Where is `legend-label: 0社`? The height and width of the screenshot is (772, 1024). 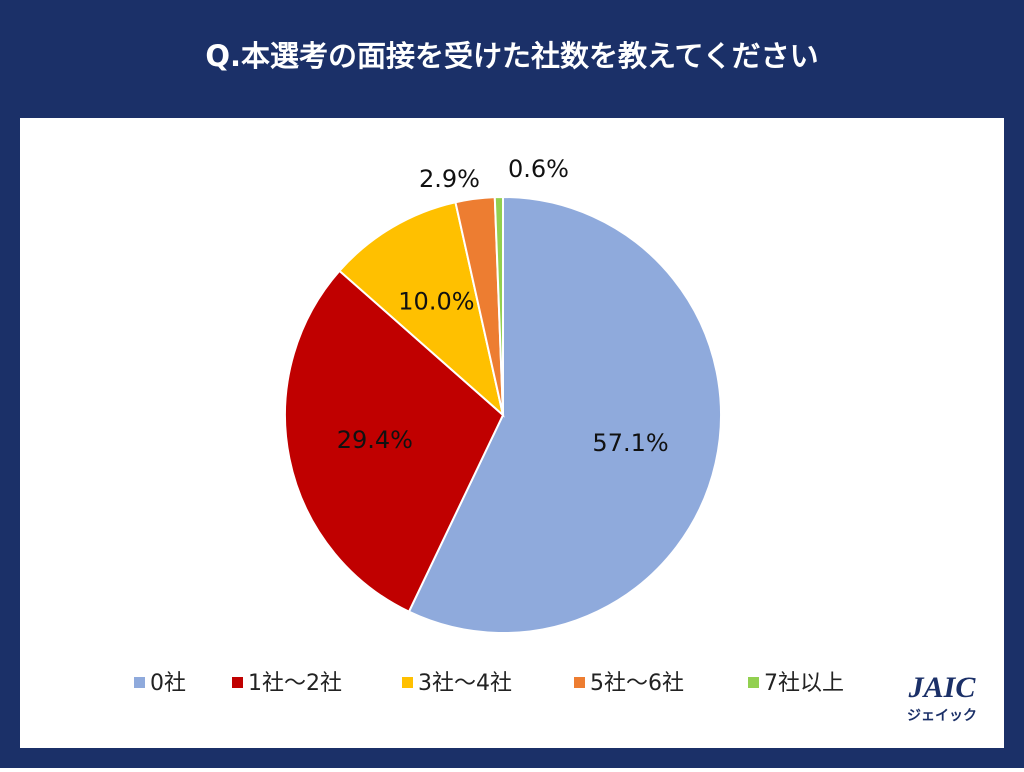 legend-label: 0社 is located at coordinates (168, 683).